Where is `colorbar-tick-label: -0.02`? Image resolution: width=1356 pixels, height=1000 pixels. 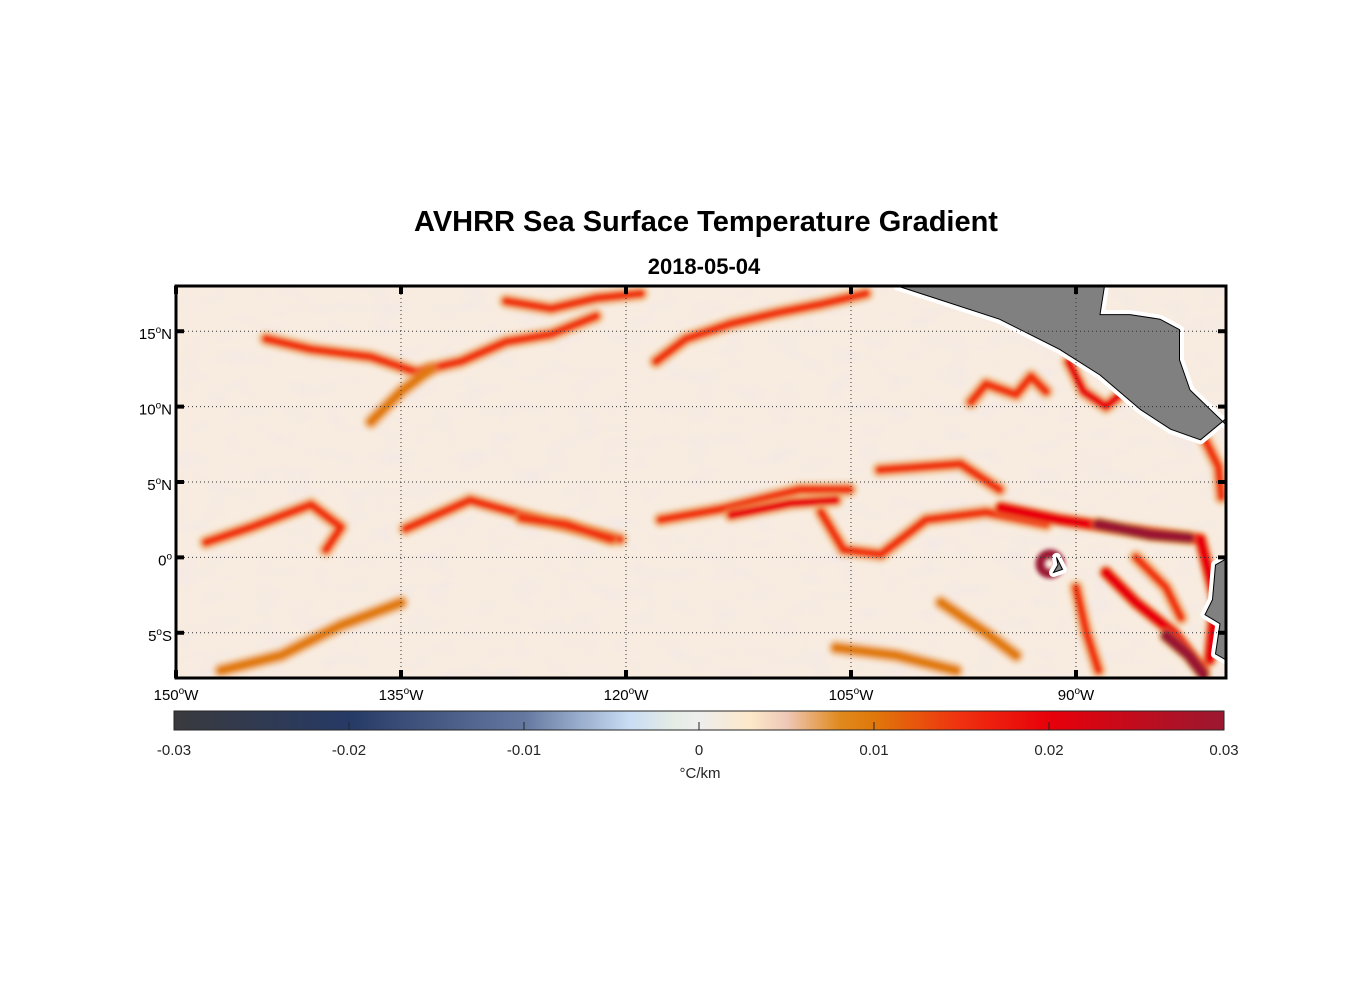 colorbar-tick-label: -0.02 is located at coordinates (349, 750).